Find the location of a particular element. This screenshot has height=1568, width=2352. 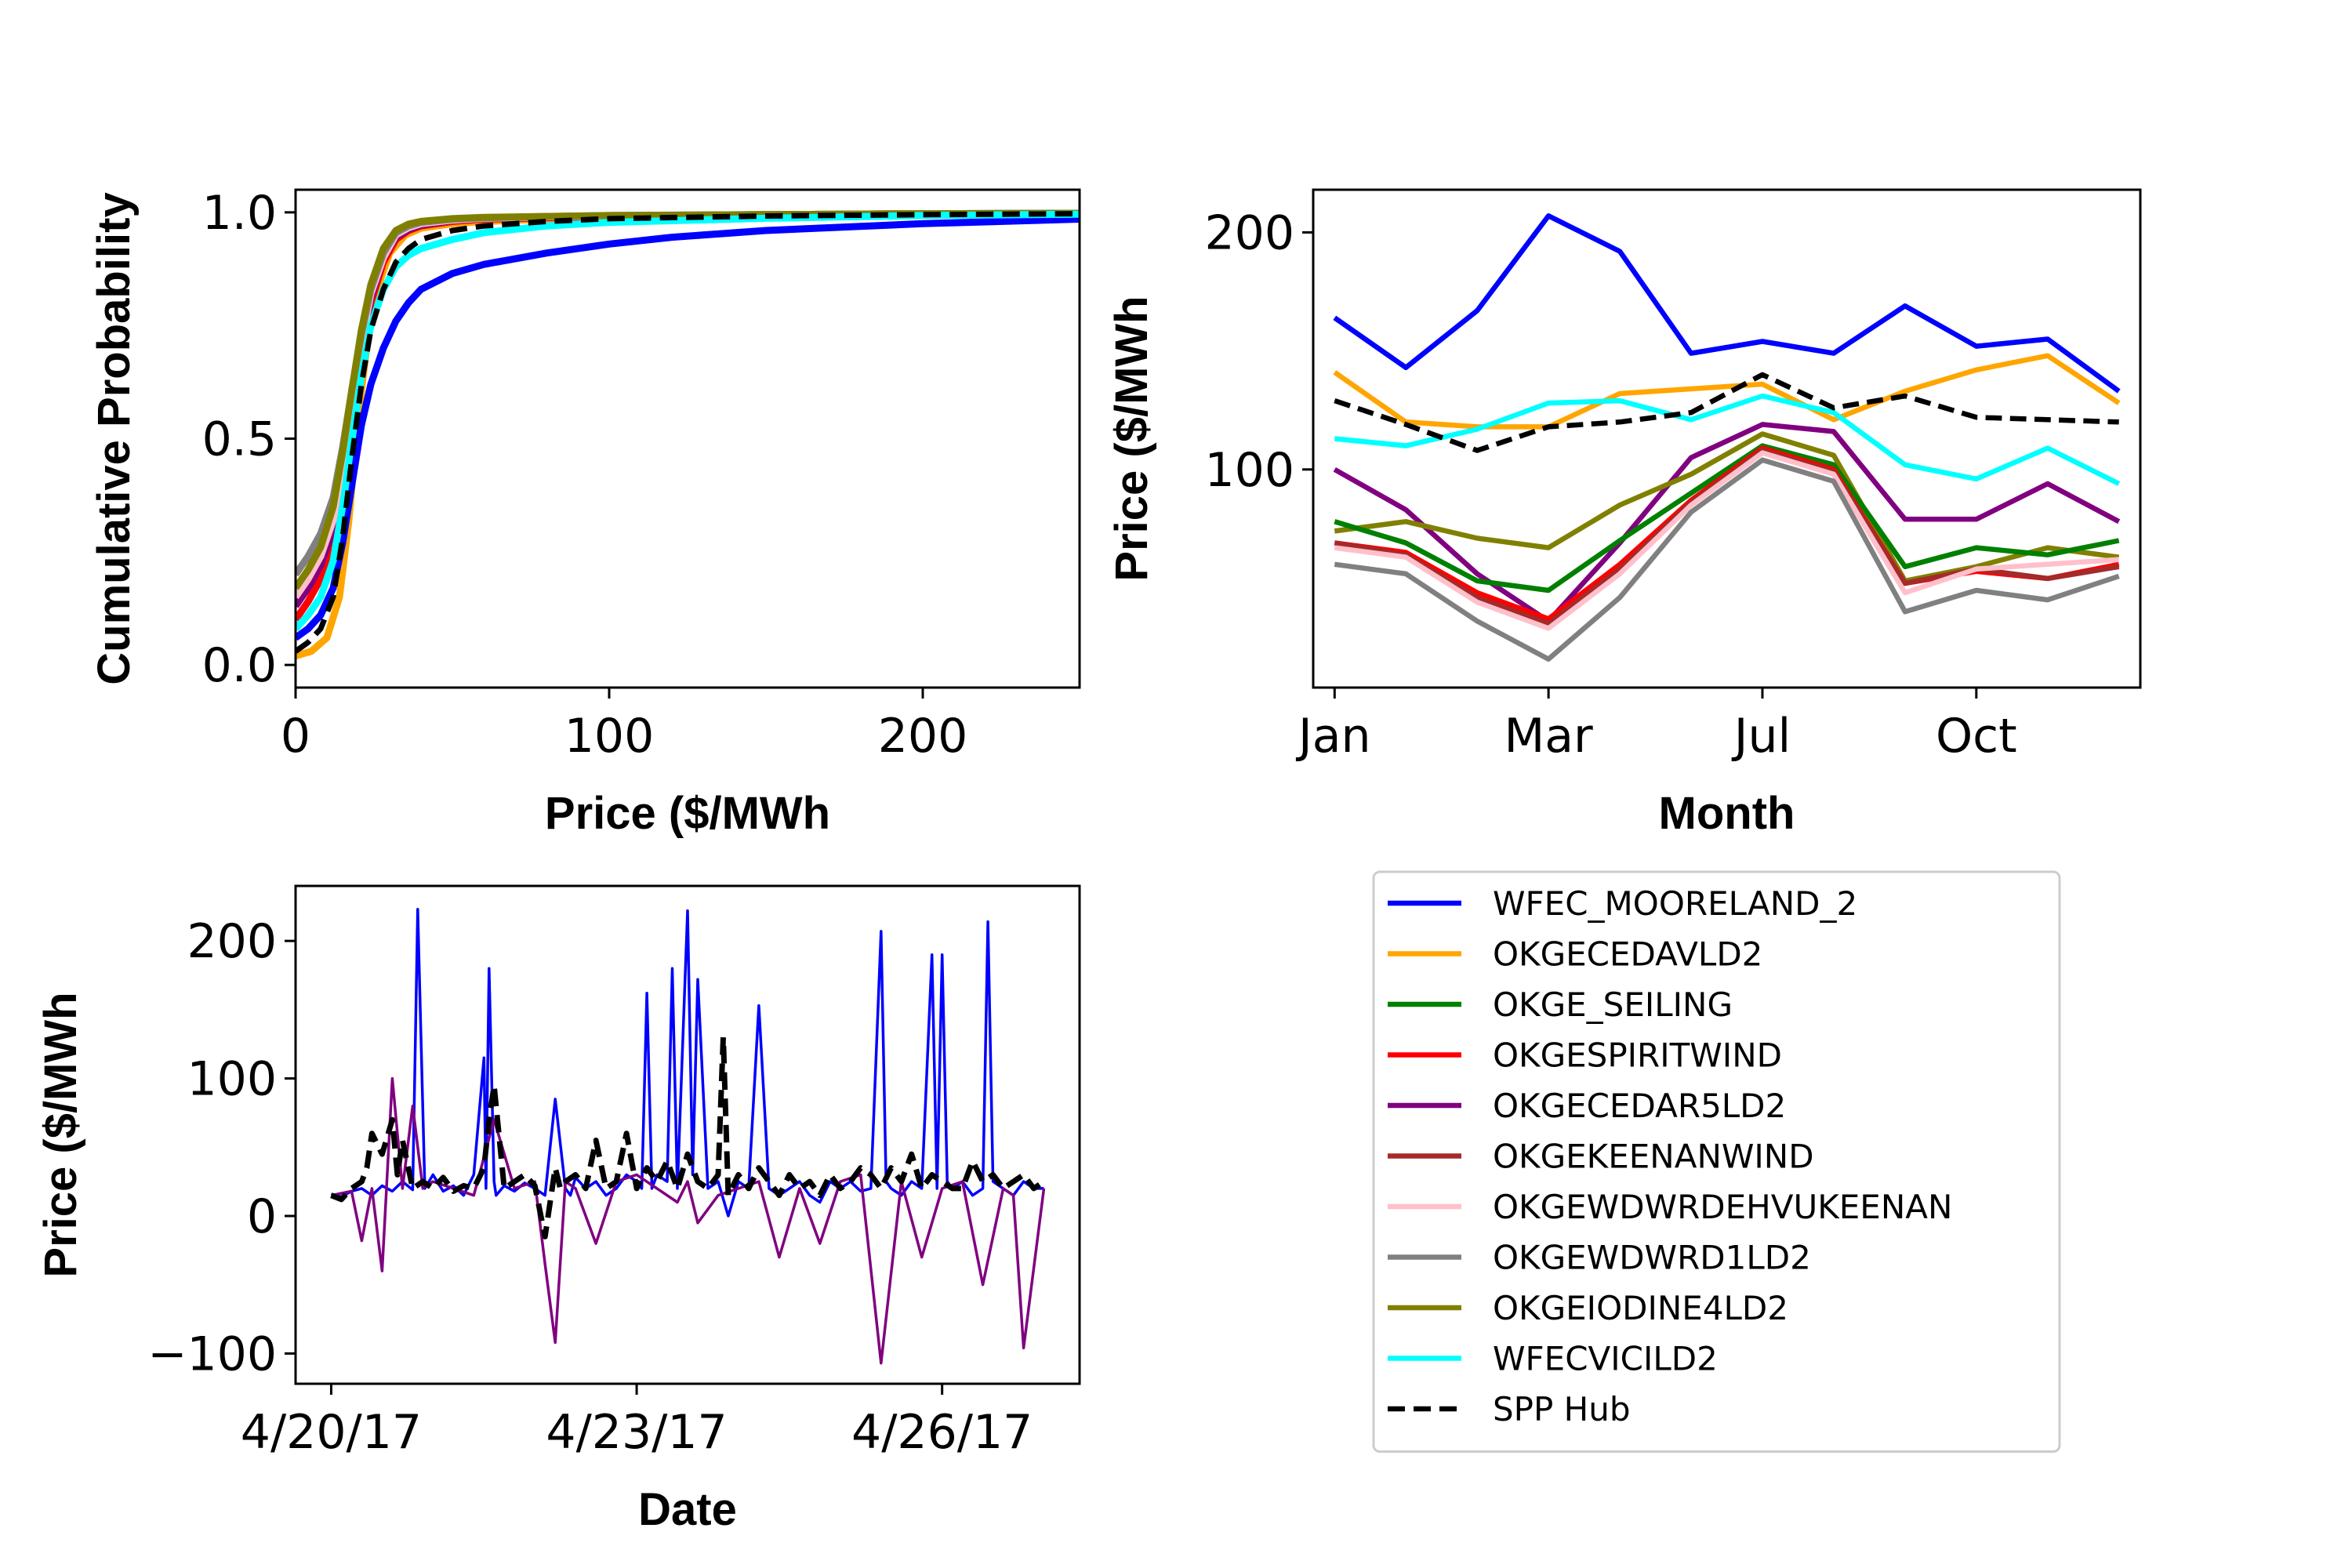

monthly-x-axis-label: Month is located at coordinates (1727, 813).